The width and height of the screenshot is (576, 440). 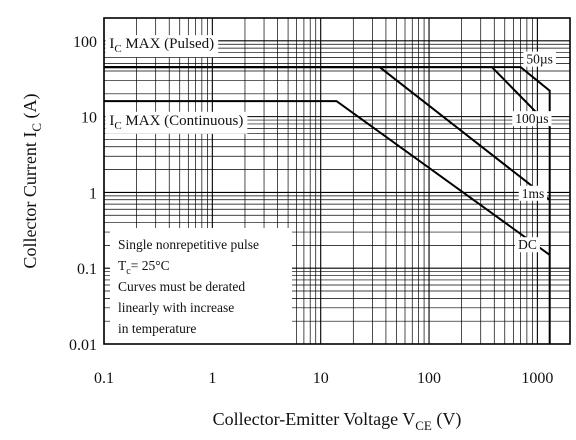 What do you see at coordinates (321, 378) in the screenshot?
I see `x-tick-label: 10` at bounding box center [321, 378].